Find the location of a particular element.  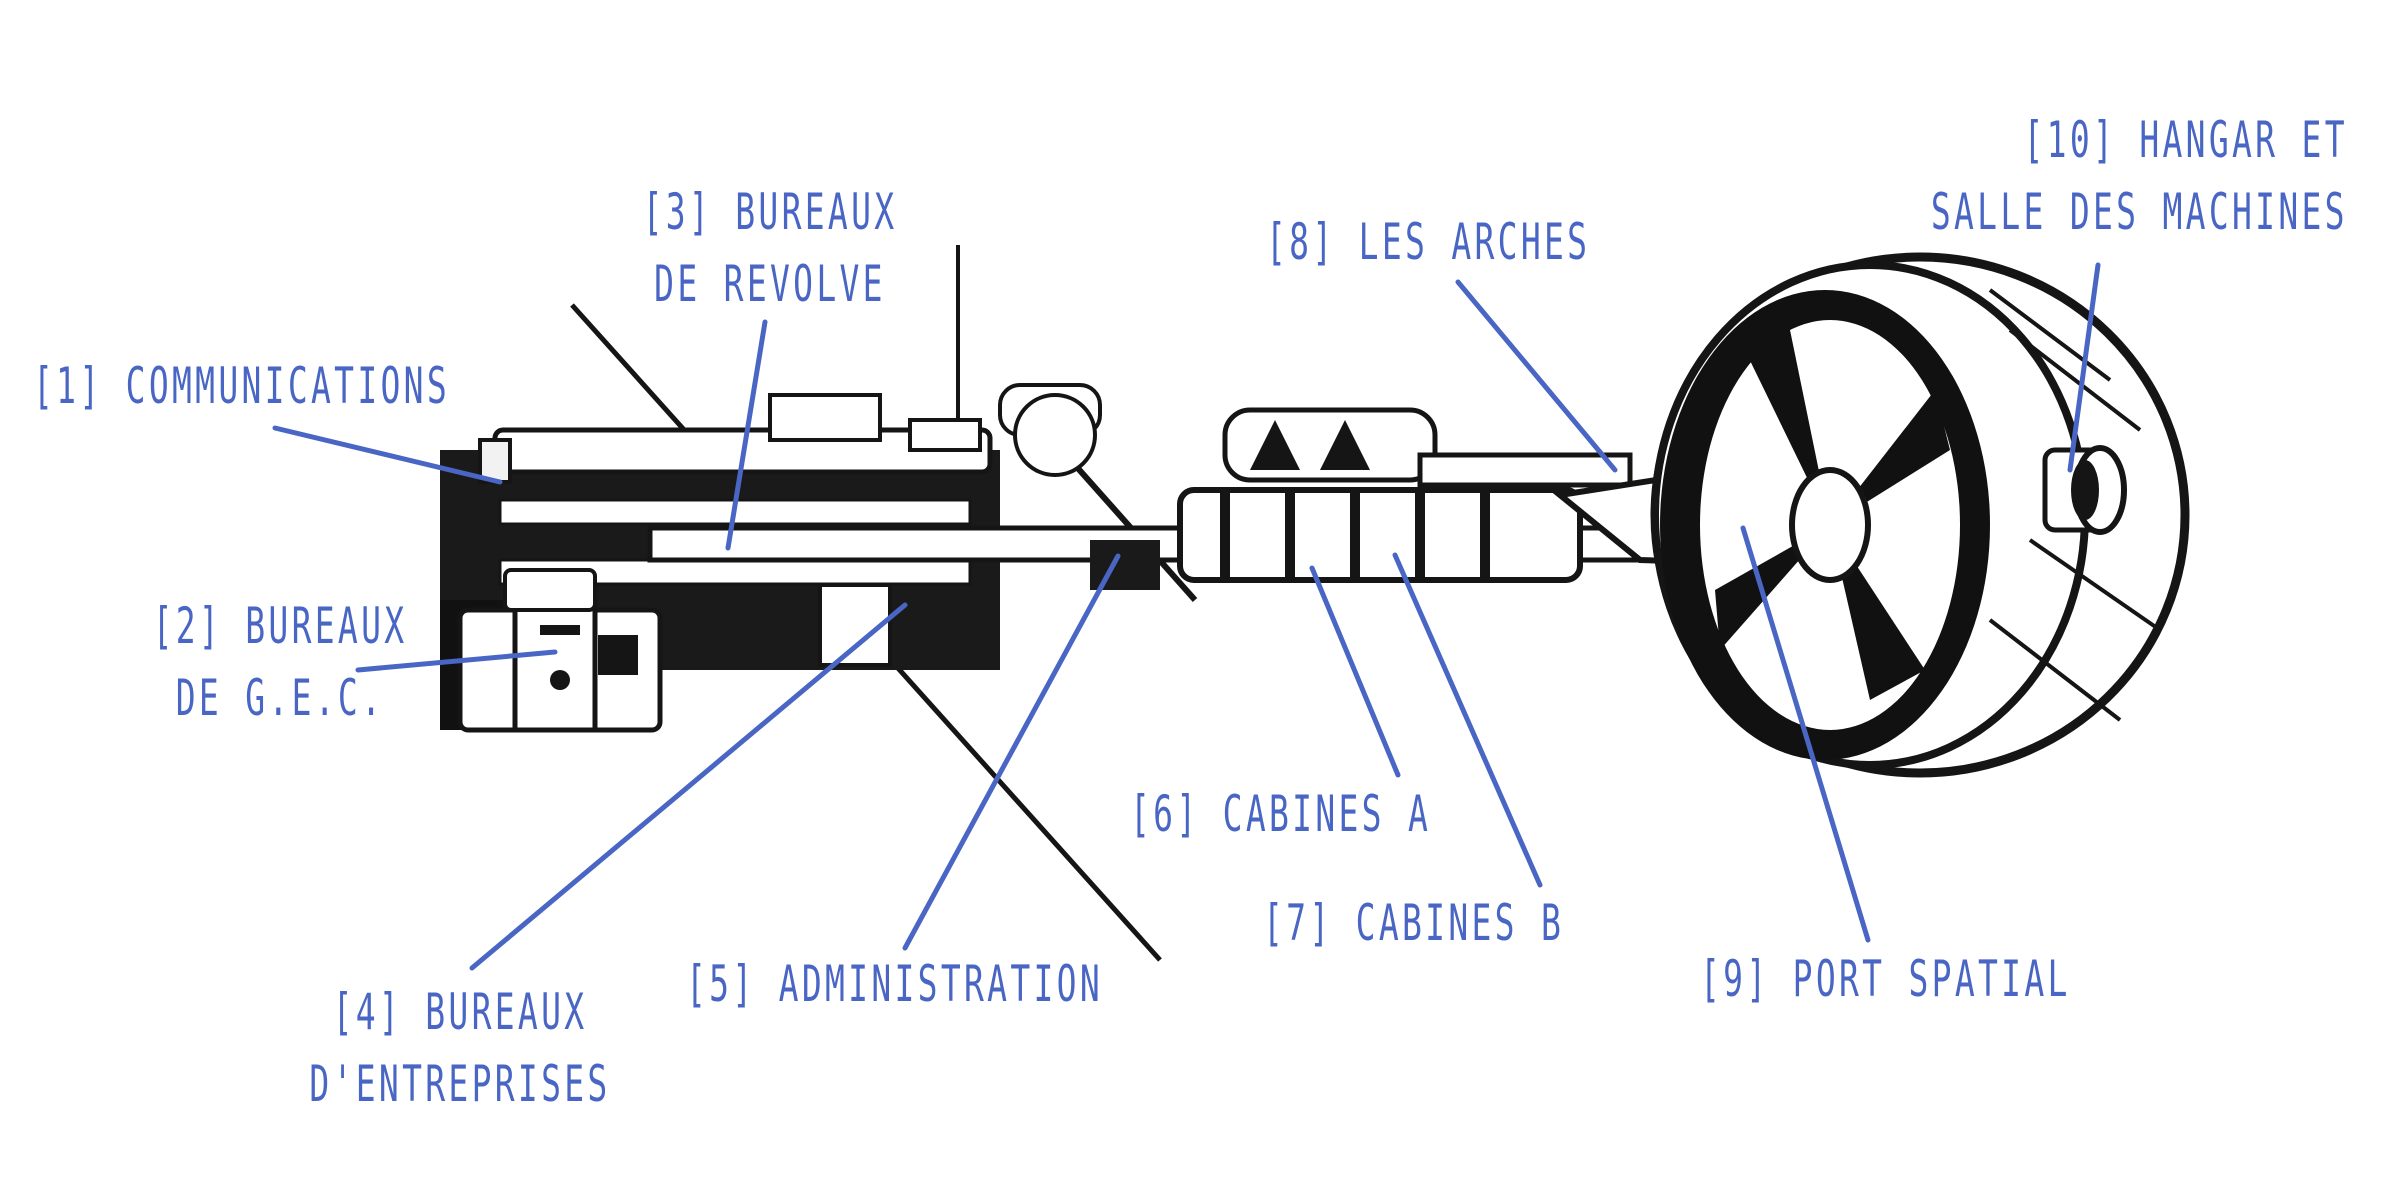

label-bureaux-entreprises: [4] BUREAUX D'ENTREPRISES is located at coordinates (460, 1048).